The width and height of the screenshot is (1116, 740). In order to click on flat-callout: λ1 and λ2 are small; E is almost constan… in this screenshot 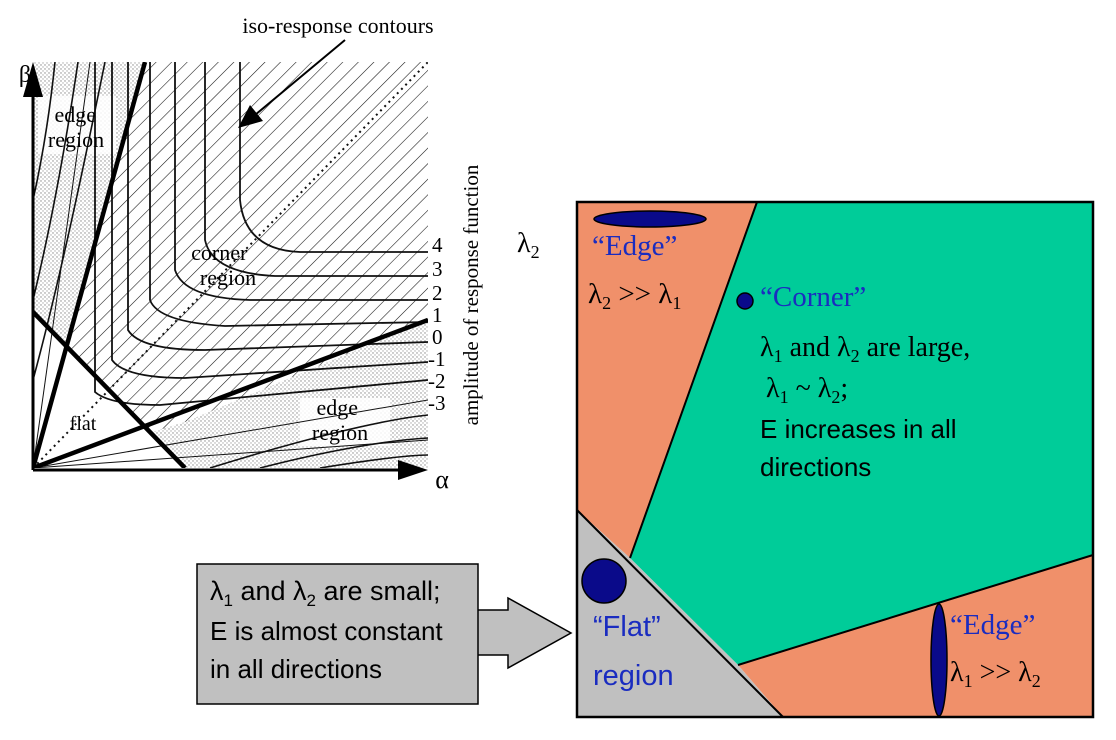, I will do `click(384, 634)`.